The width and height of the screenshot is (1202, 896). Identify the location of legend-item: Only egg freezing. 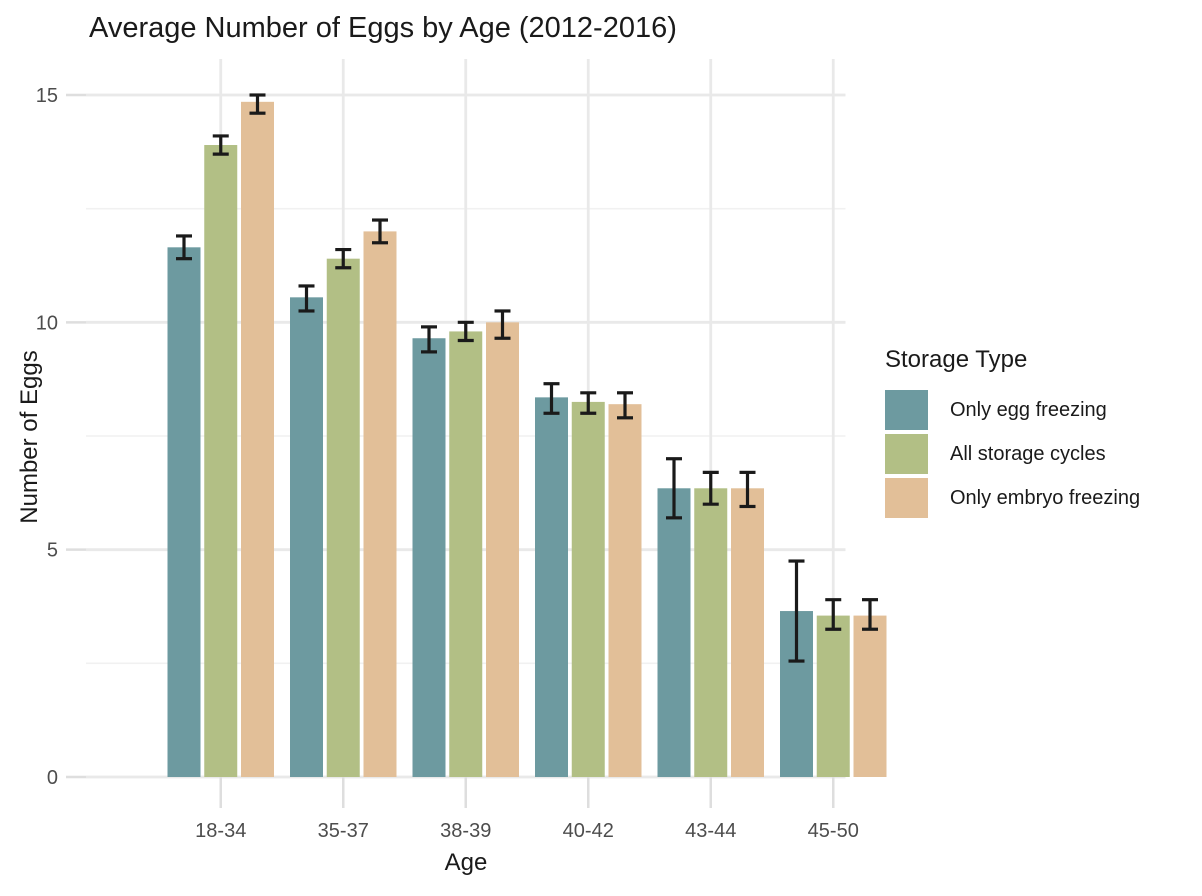
(1012, 410).